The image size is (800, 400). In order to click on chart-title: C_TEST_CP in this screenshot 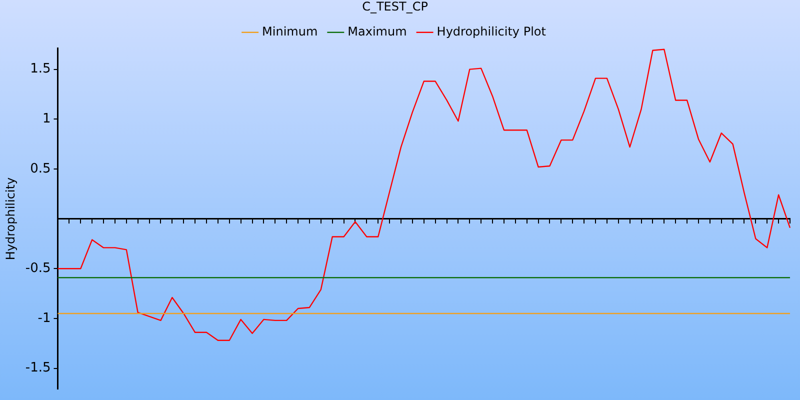, I will do `click(395, 7)`.